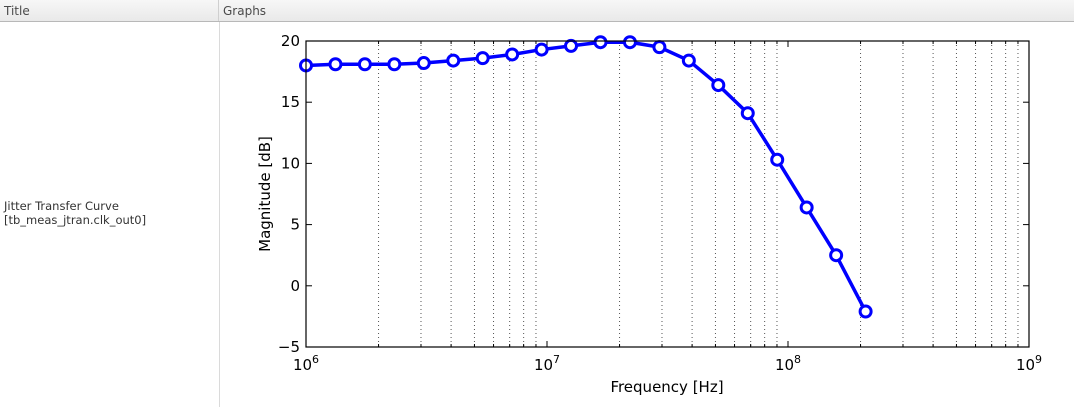  I want to click on column-header-graphs: Graphs, so click(245, 11).